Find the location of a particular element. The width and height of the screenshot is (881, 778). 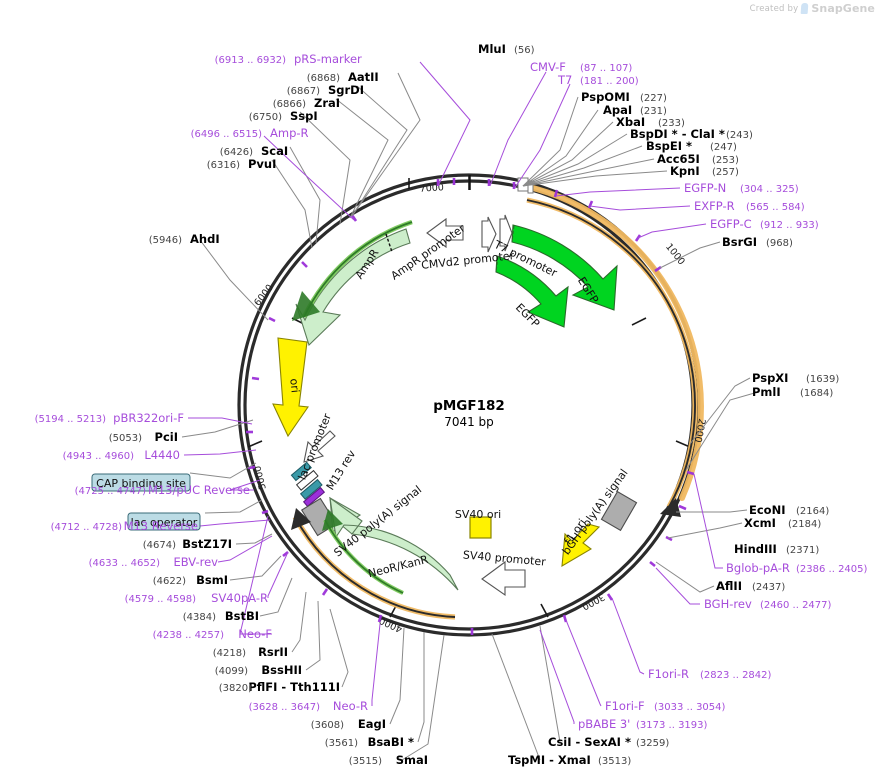

label-name-pbabe-3: pBABE 3' is located at coordinates (604, 724).